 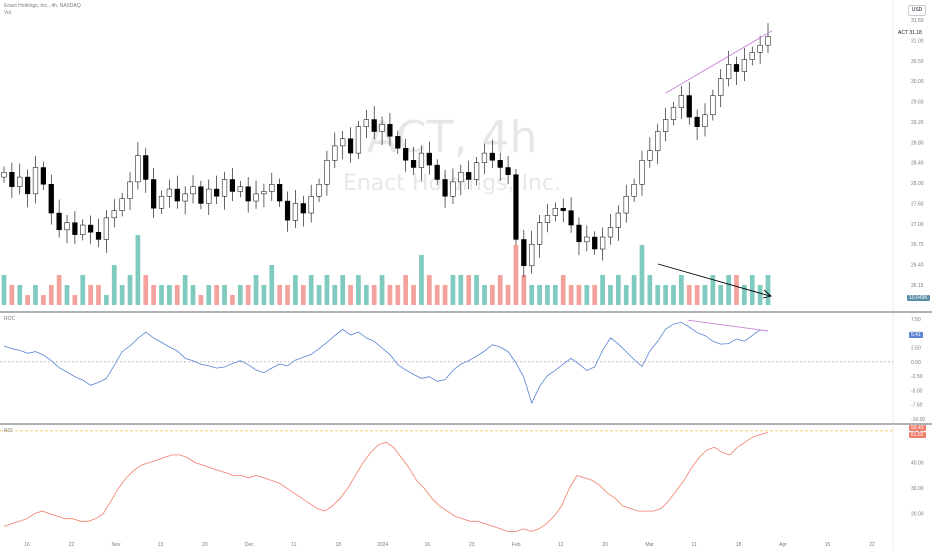 I want to click on roc-tick-label: 2.50, so click(x=916, y=349).